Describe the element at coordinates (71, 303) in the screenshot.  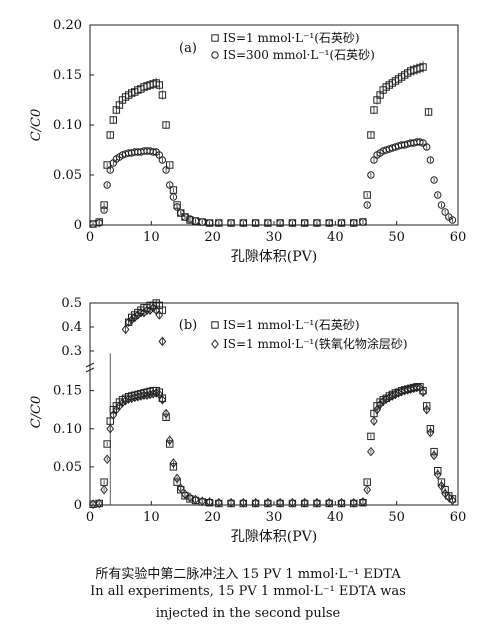
I see `y-tick-label: 0.5` at that location.